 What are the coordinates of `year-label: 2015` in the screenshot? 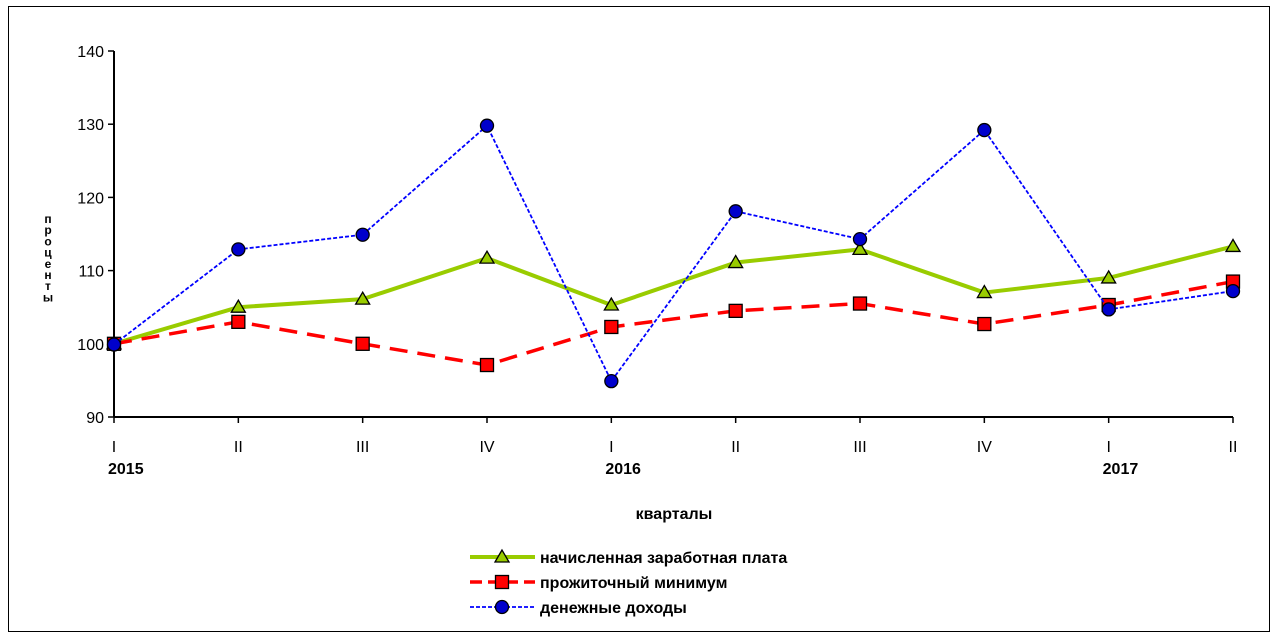 It's located at (126, 469).